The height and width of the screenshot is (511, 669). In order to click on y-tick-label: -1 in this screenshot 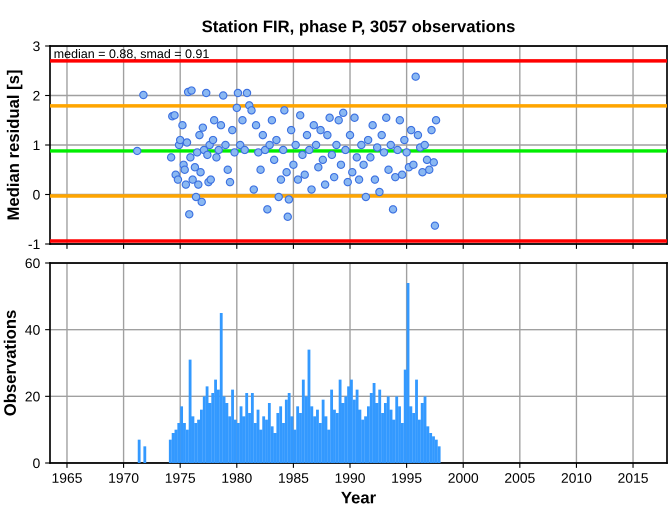, I will do `click(34, 244)`.